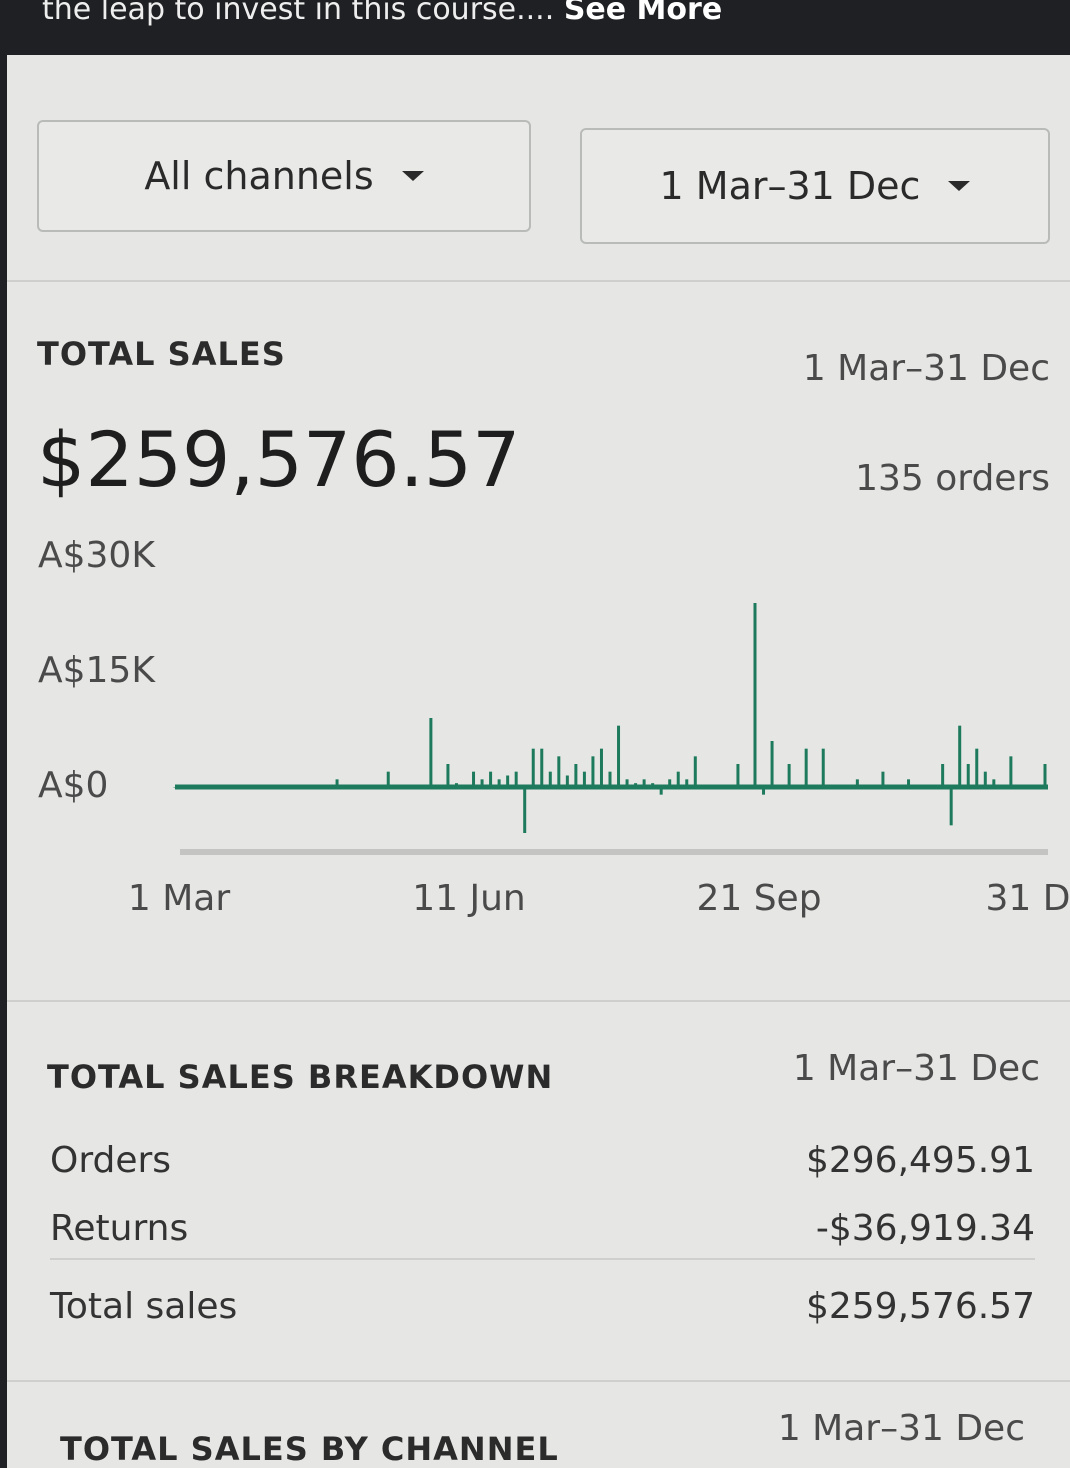 Image resolution: width=1070 pixels, height=1468 pixels. Describe the element at coordinates (279, 459) in the screenshot. I see `total-amount: $259,576.57` at that location.